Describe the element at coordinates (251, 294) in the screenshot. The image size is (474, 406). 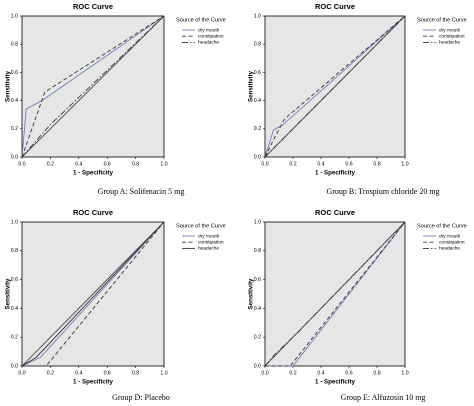
I see `chart-e-ylabel: Sensitivity` at that location.